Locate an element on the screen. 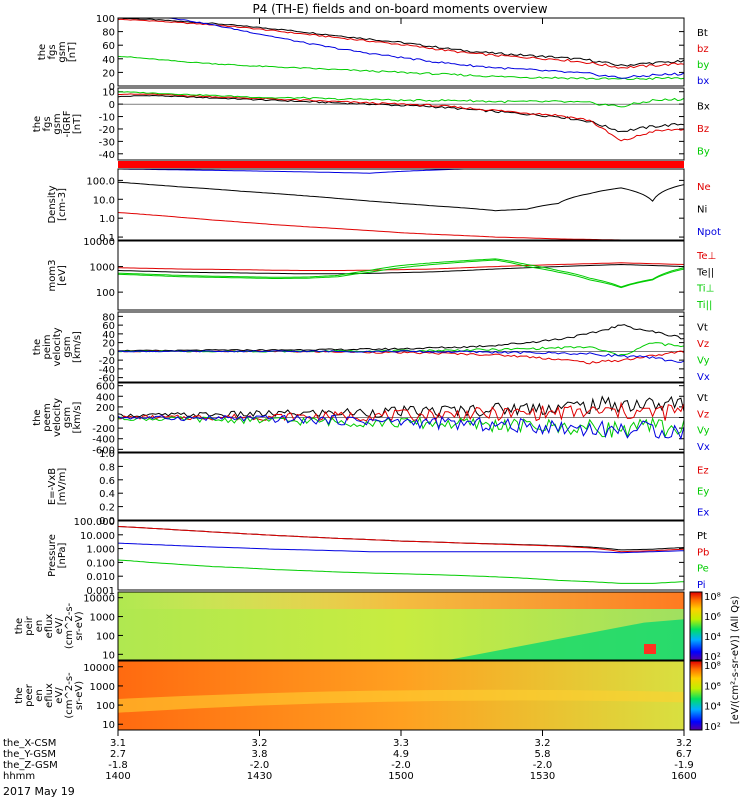  series-line-Bz is located at coordinates (401, 117).